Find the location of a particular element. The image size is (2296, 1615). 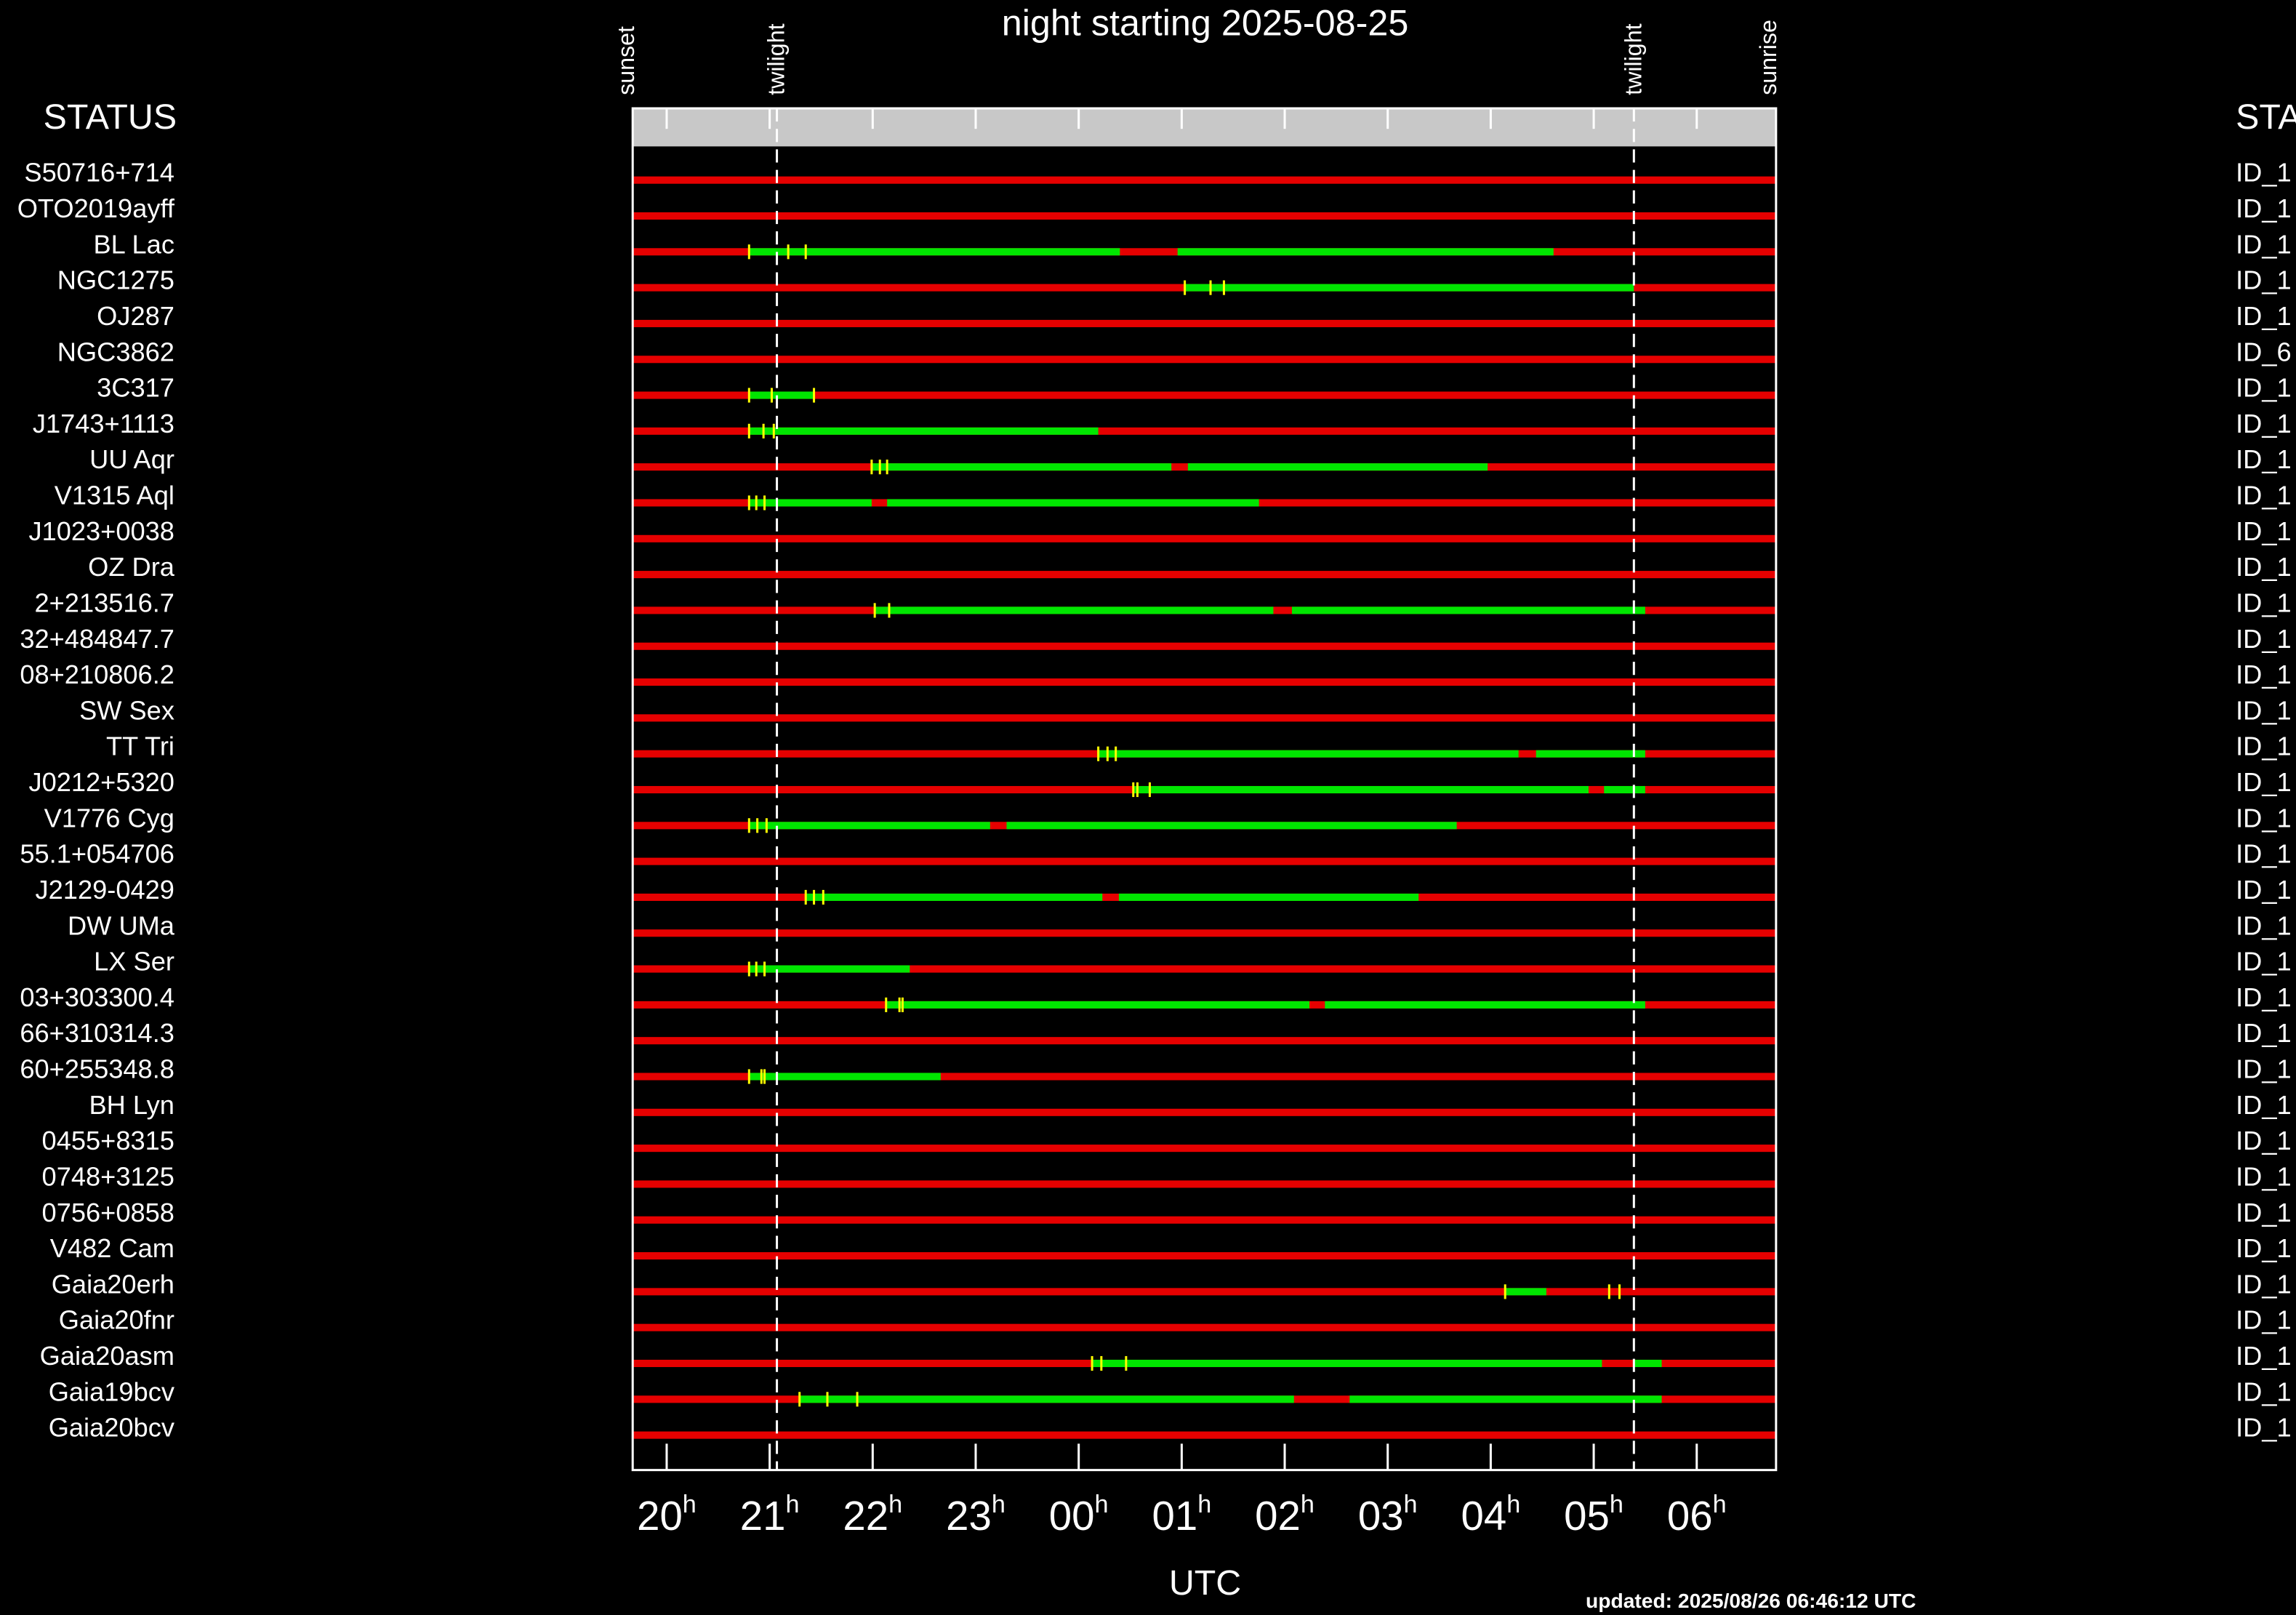

row-name: 66+310314.3 is located at coordinates (97, 1033).